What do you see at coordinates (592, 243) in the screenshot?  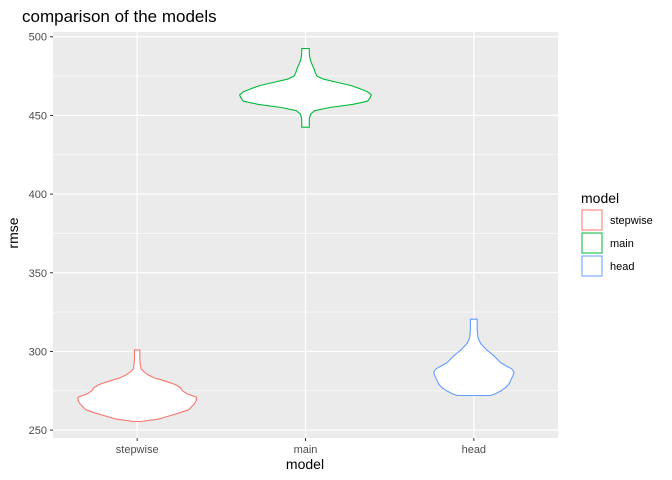 I see `legend-key-main` at bounding box center [592, 243].